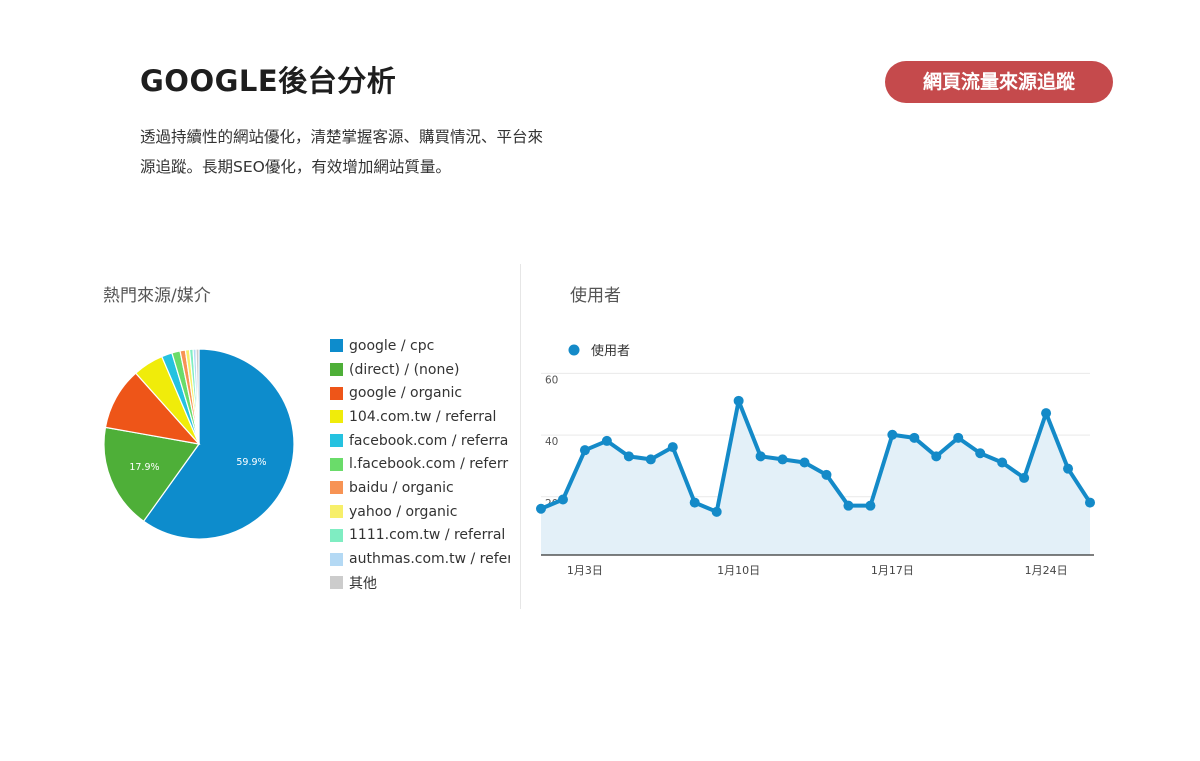 This screenshot has height=761, width=1200. I want to click on panel-divider, so click(520, 436).